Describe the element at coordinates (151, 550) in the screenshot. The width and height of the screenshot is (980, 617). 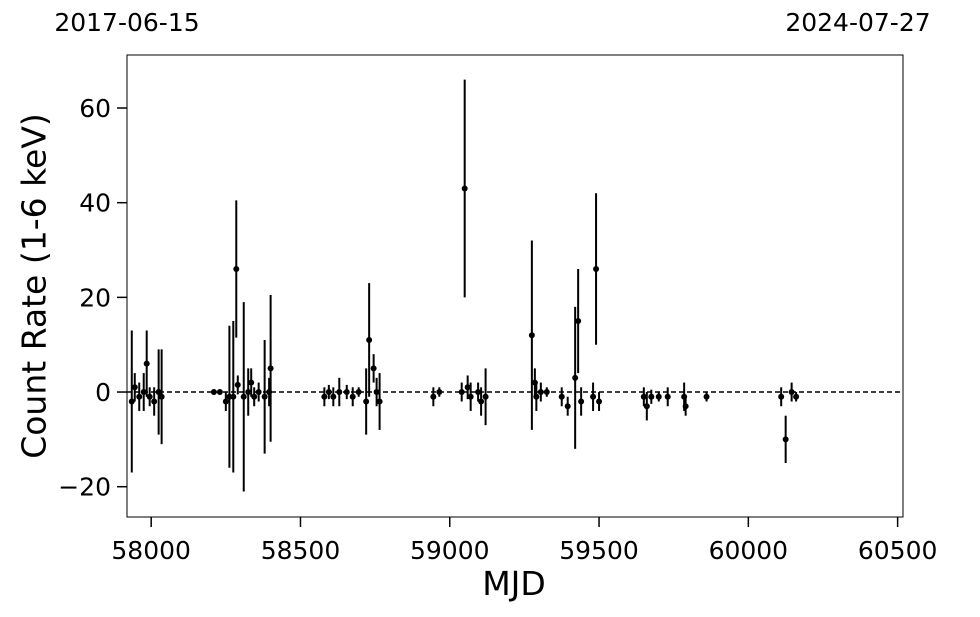
I see `x-tick-label: 58000` at that location.